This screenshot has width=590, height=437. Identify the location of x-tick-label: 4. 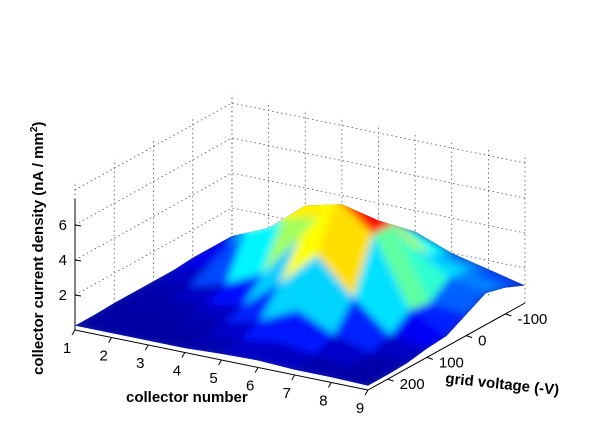
(177, 371).